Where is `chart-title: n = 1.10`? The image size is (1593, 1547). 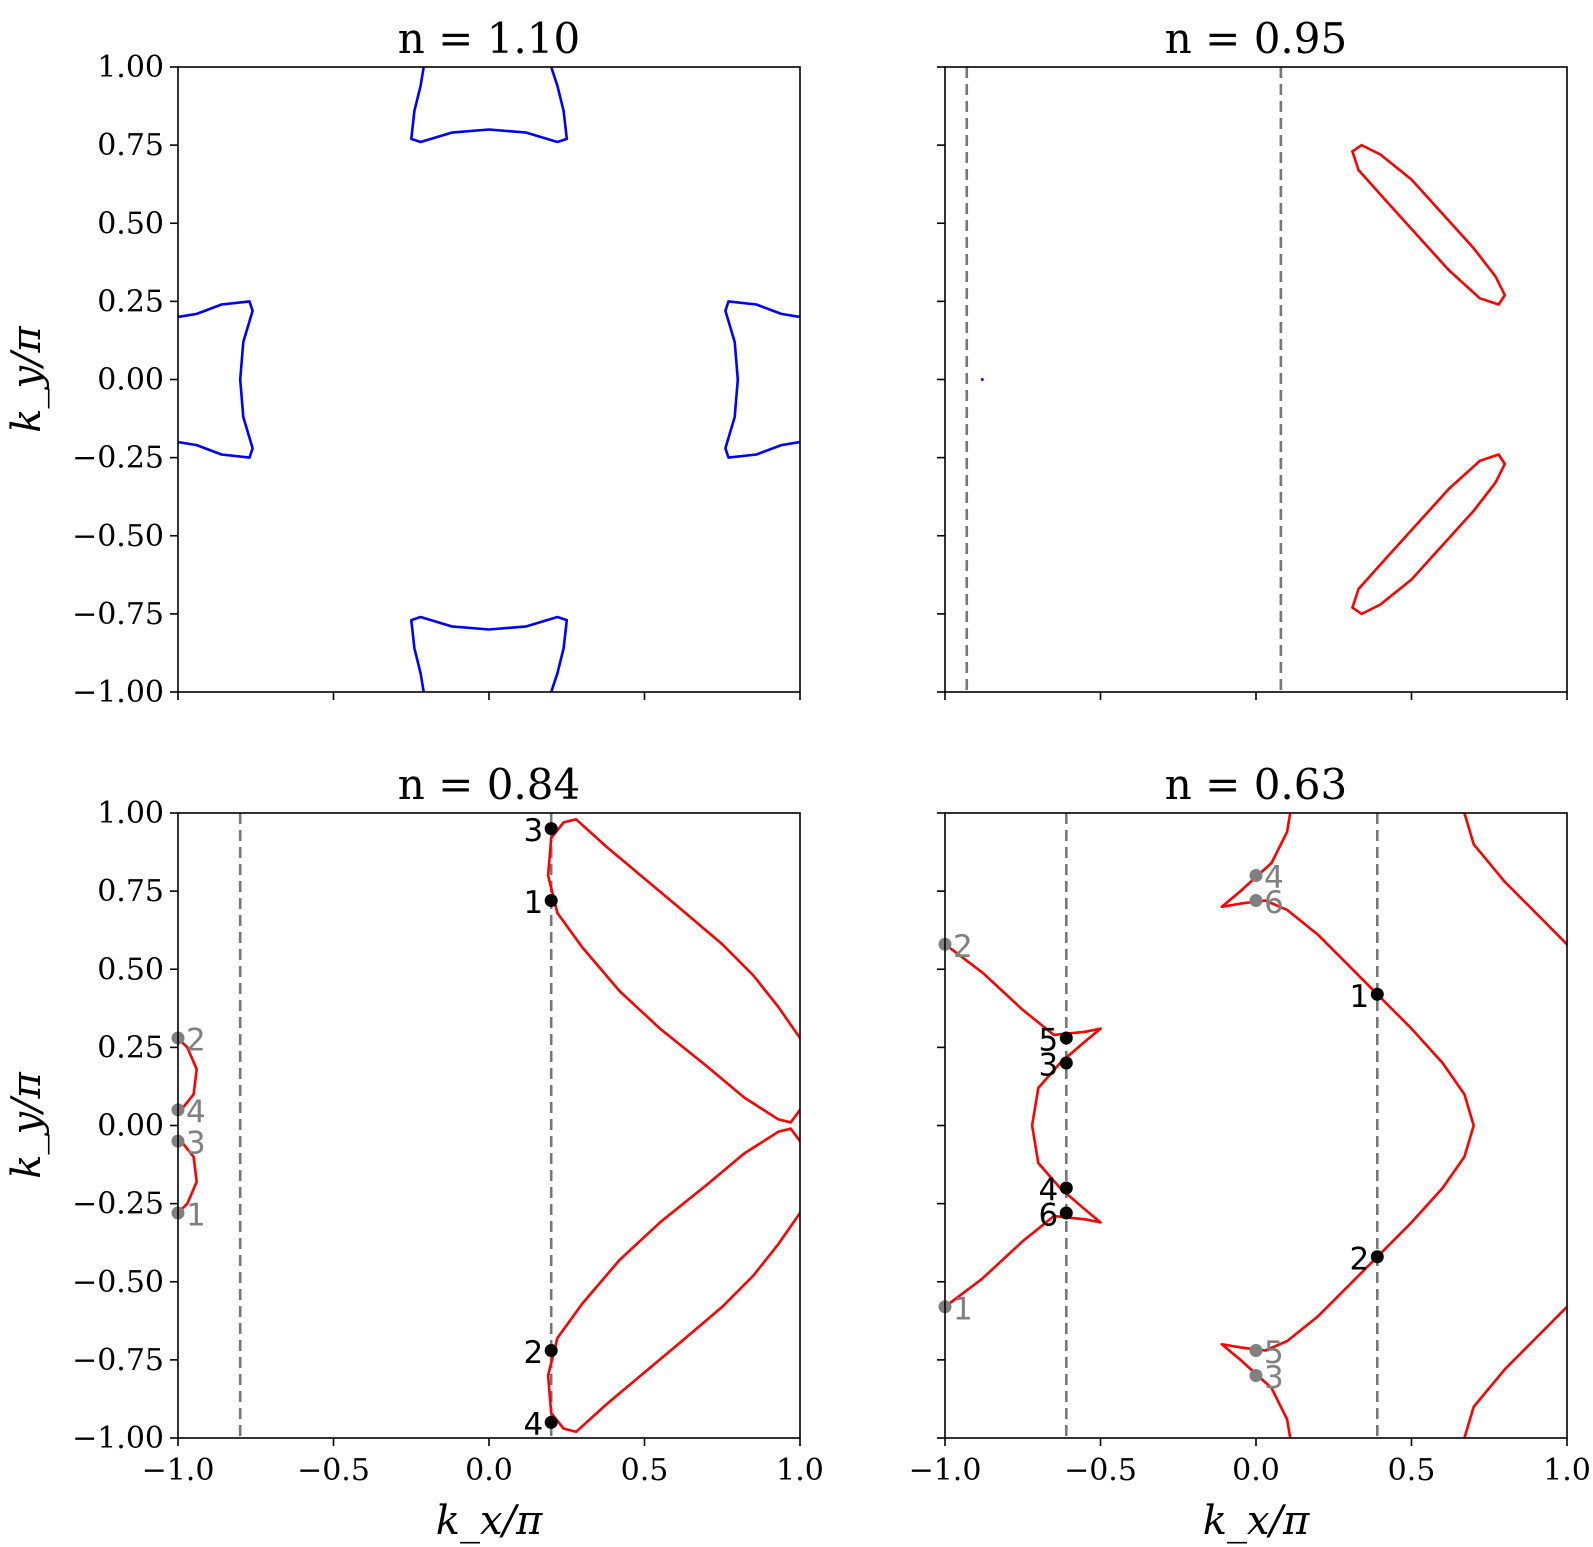 chart-title: n = 1.10 is located at coordinates (489, 38).